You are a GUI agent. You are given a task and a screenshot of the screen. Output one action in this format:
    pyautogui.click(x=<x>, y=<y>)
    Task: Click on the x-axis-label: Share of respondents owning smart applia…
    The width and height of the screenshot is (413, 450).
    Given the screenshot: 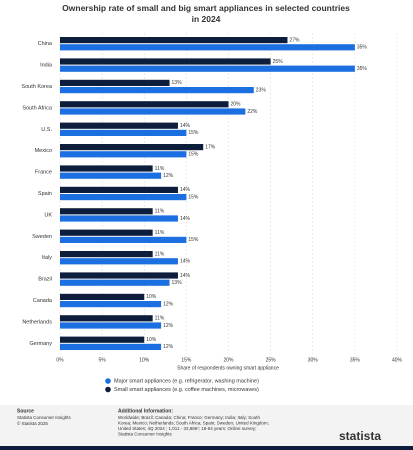 What is the action you would take?
    pyautogui.click(x=228, y=368)
    